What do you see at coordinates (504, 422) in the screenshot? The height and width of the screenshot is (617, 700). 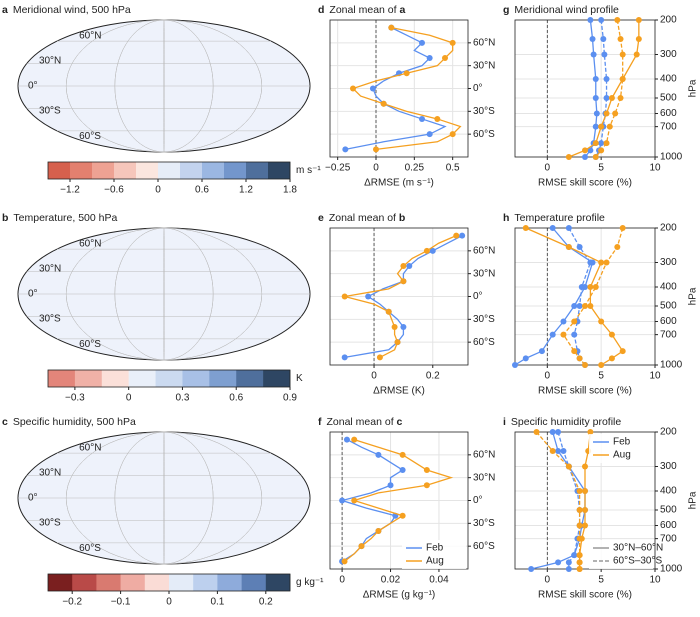 I see `panel-letter: i` at bounding box center [504, 422].